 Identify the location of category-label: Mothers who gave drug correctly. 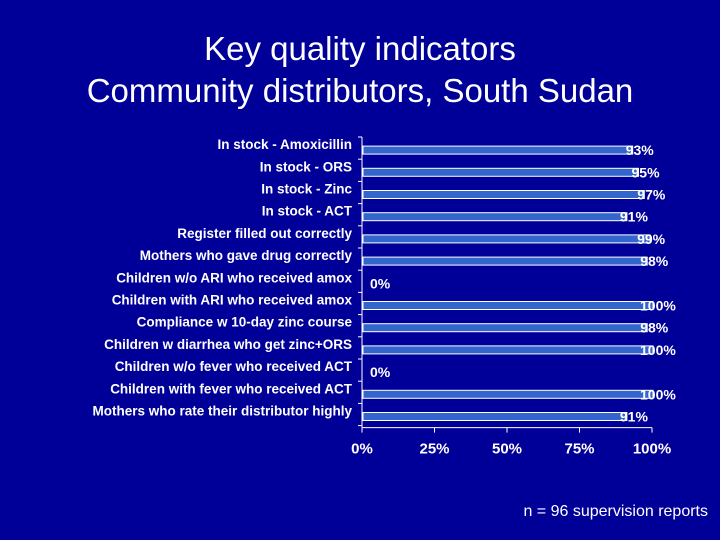
(246, 255).